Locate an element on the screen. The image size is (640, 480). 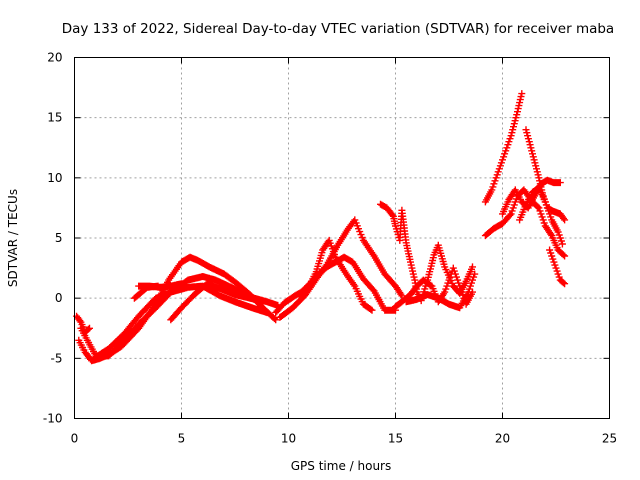
series-track18 is located at coordinates (83, 324).